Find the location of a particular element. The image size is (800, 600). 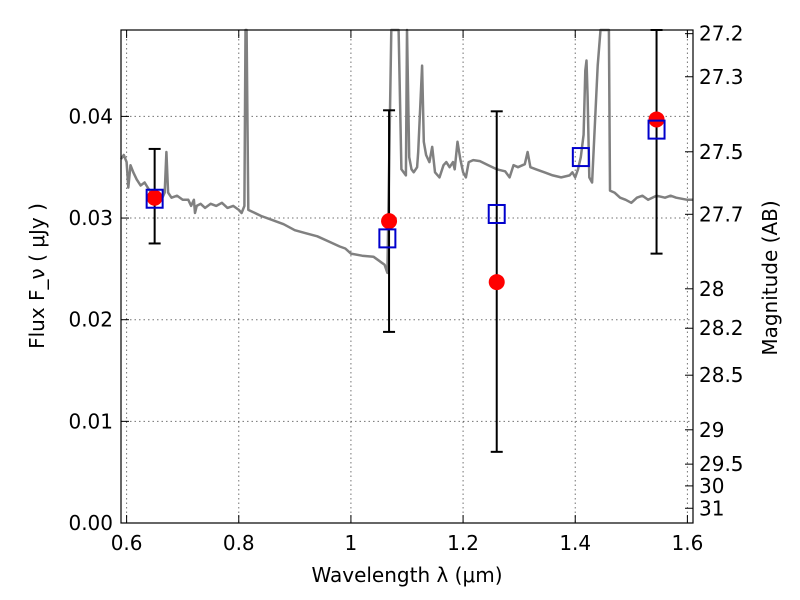

y-tick-label: 0.04 is located at coordinates (90, 116).